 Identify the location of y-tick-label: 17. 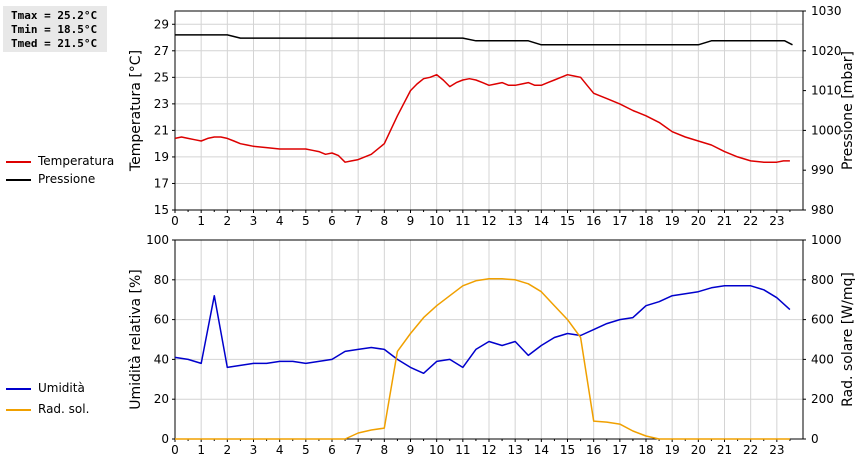
(161, 183).